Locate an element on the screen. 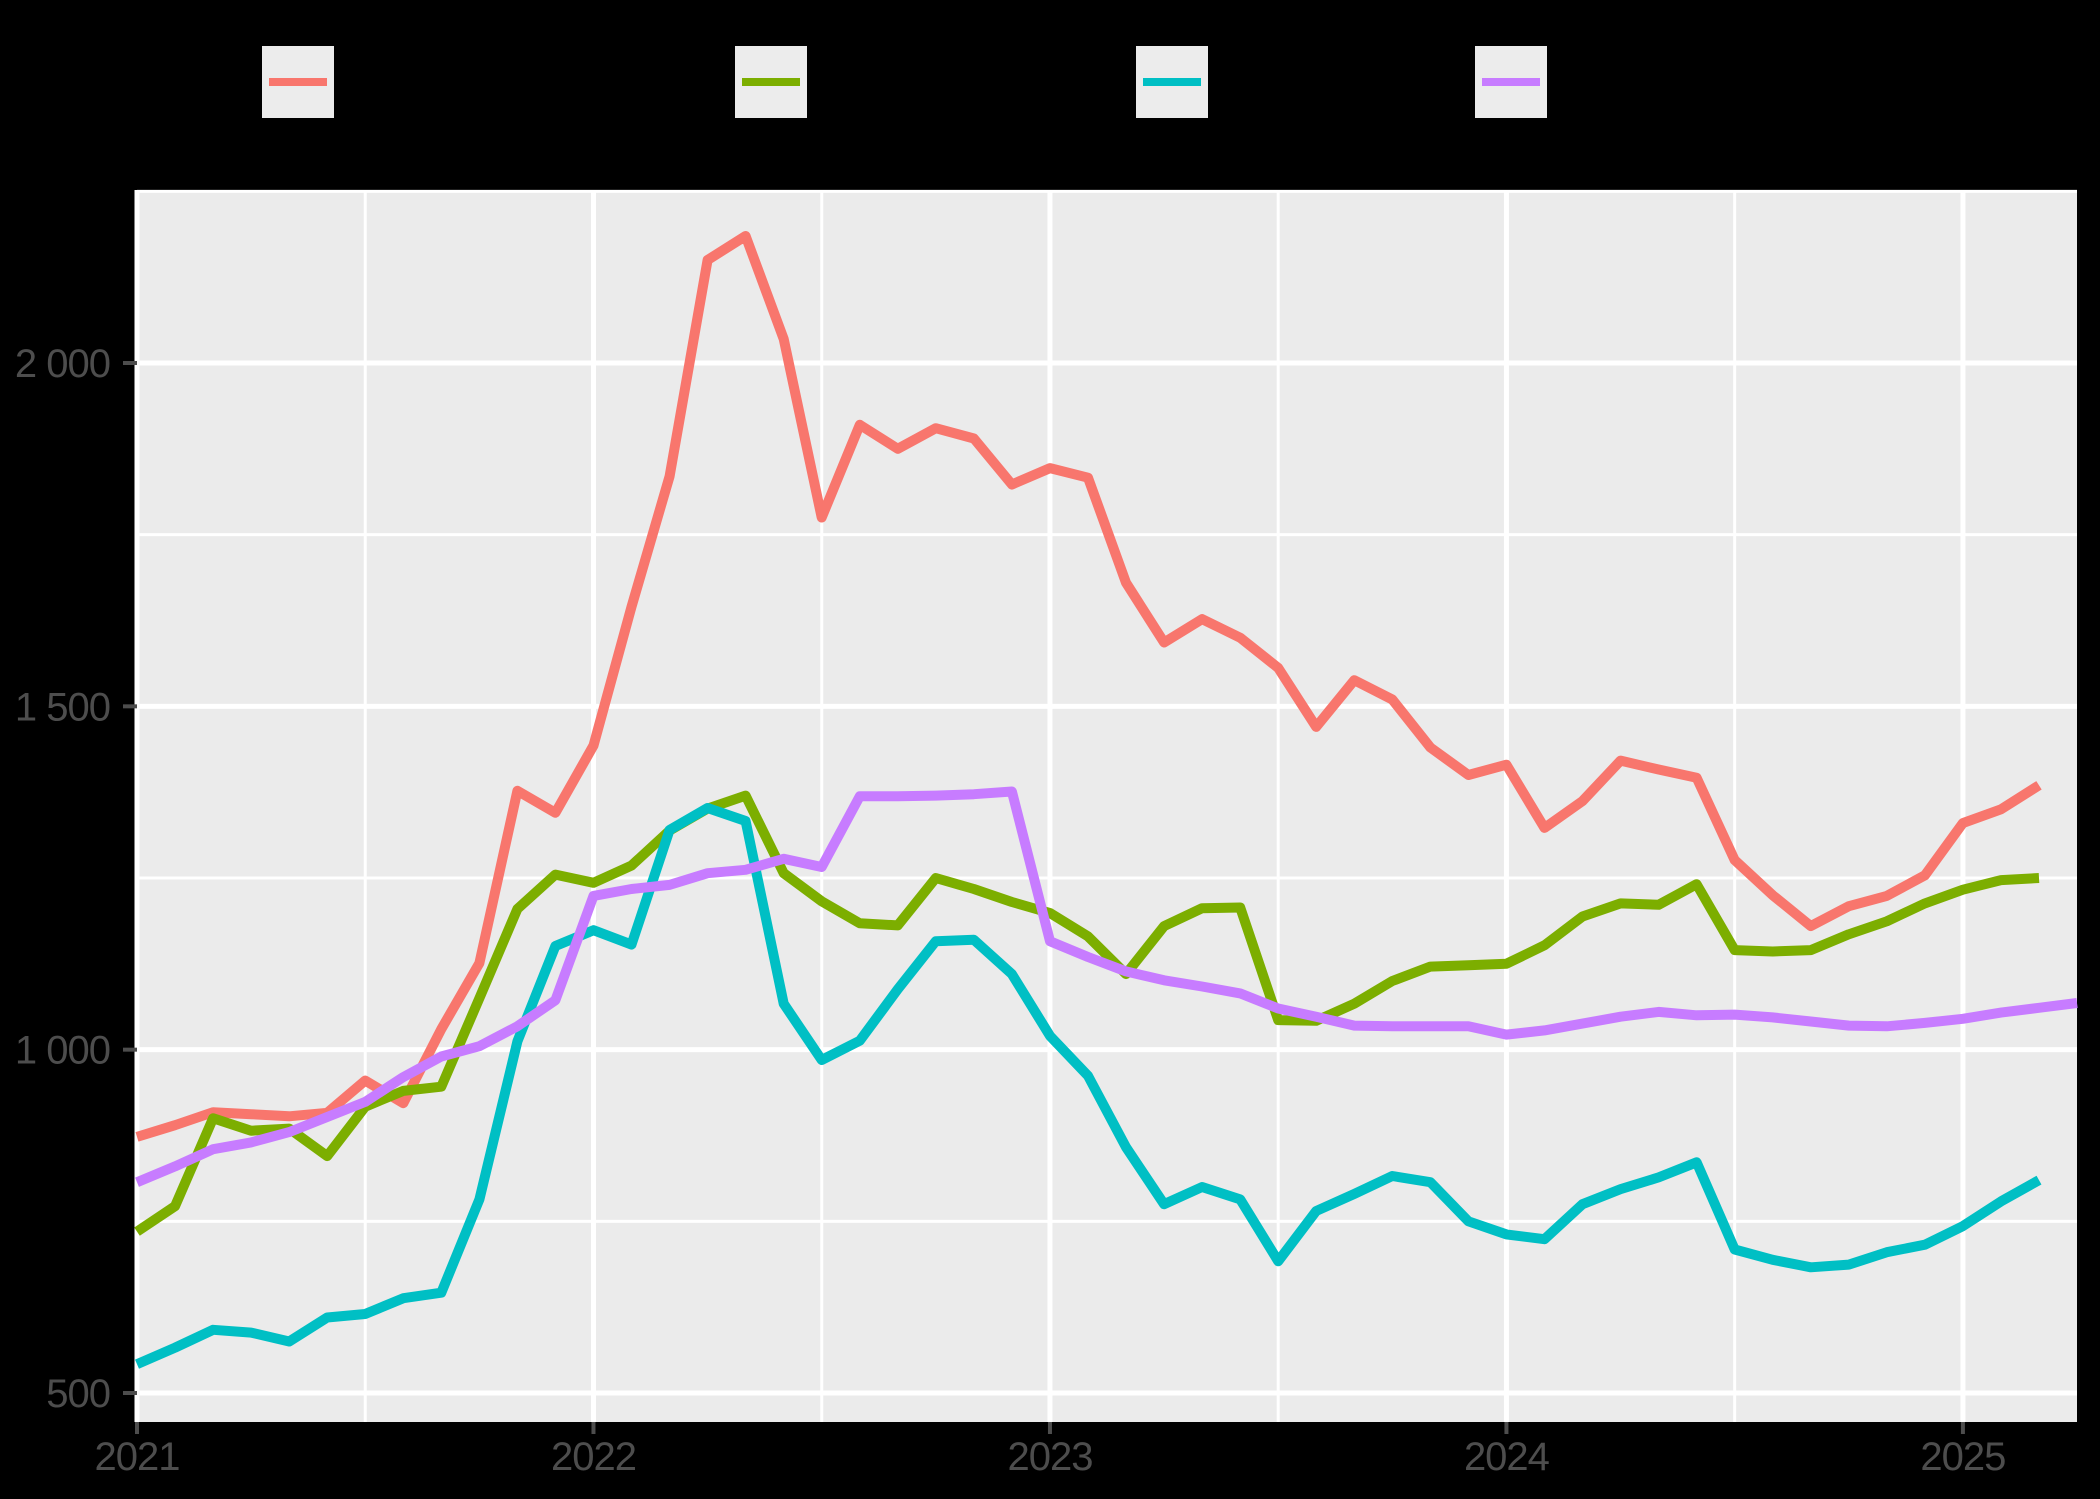 This screenshot has height=1499, width=2100. legend-key-line-series-red is located at coordinates (298, 82).